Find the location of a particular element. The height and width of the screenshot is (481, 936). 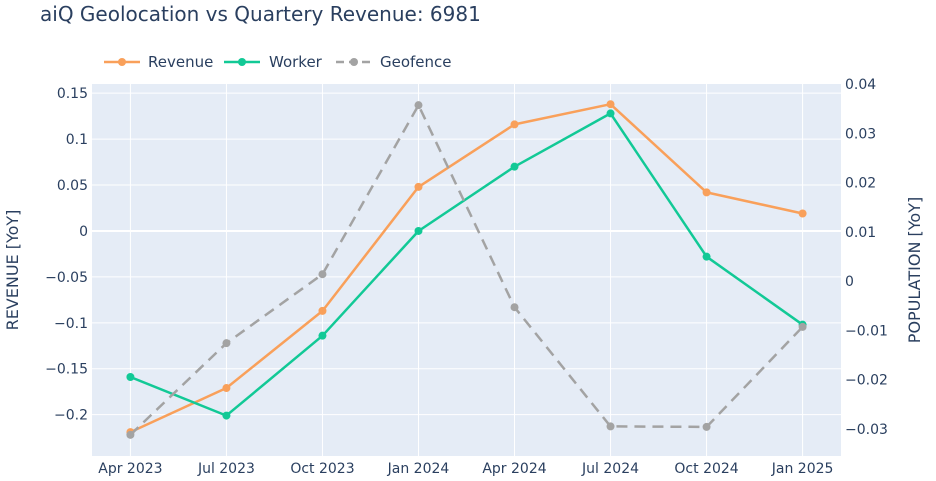

y-left-tick-label: 0 is located at coordinates (83, 232).